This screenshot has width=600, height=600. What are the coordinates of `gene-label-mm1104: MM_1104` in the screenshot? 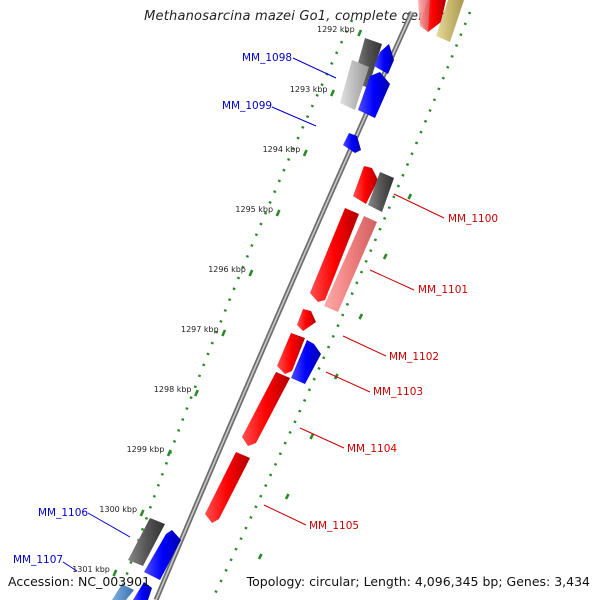 It's located at (372, 449).